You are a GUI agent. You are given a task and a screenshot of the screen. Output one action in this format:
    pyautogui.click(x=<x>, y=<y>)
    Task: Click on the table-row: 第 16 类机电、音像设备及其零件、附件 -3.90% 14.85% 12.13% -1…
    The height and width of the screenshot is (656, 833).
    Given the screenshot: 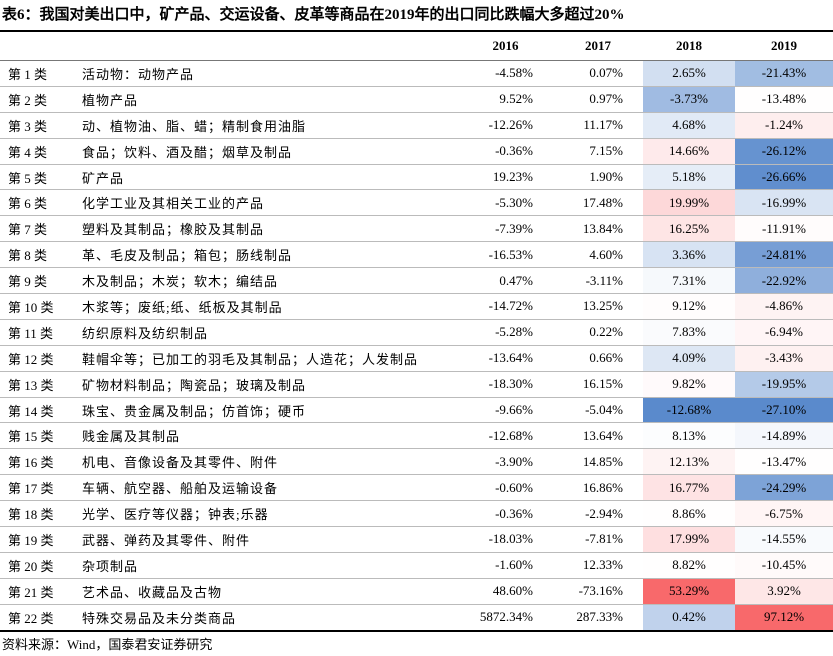 What is the action you would take?
    pyautogui.click(x=416, y=462)
    